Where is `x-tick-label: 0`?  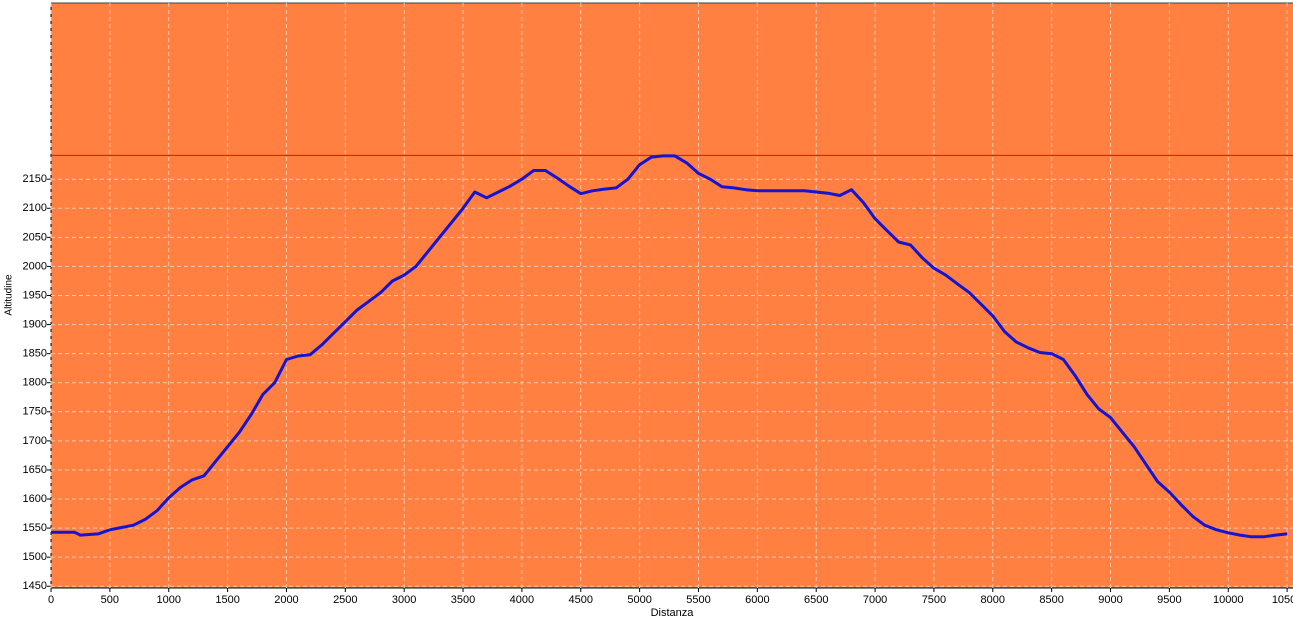 x-tick-label: 0 is located at coordinates (51, 600).